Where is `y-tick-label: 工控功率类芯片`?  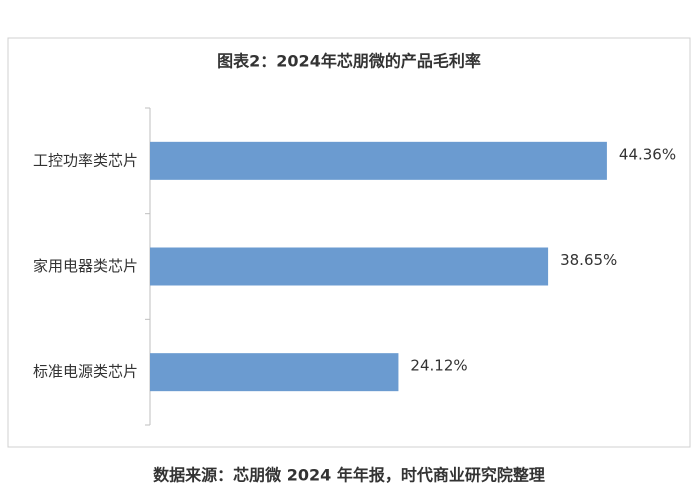 y-tick-label: 工控功率类芯片 is located at coordinates (85, 160).